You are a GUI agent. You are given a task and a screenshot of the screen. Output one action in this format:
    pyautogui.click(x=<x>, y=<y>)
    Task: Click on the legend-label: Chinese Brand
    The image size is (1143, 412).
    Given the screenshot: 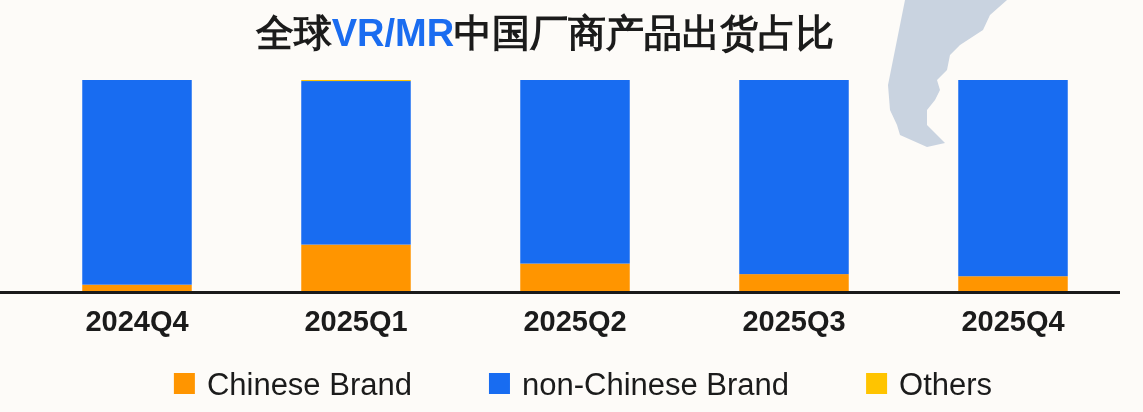 What is the action you would take?
    pyautogui.click(x=309, y=384)
    